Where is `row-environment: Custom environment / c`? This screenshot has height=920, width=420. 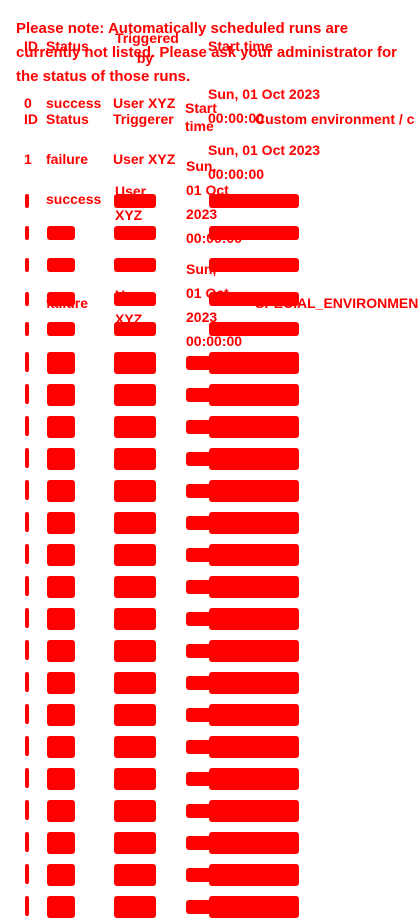
row-environment: Custom environment / c is located at coordinates (335, 119).